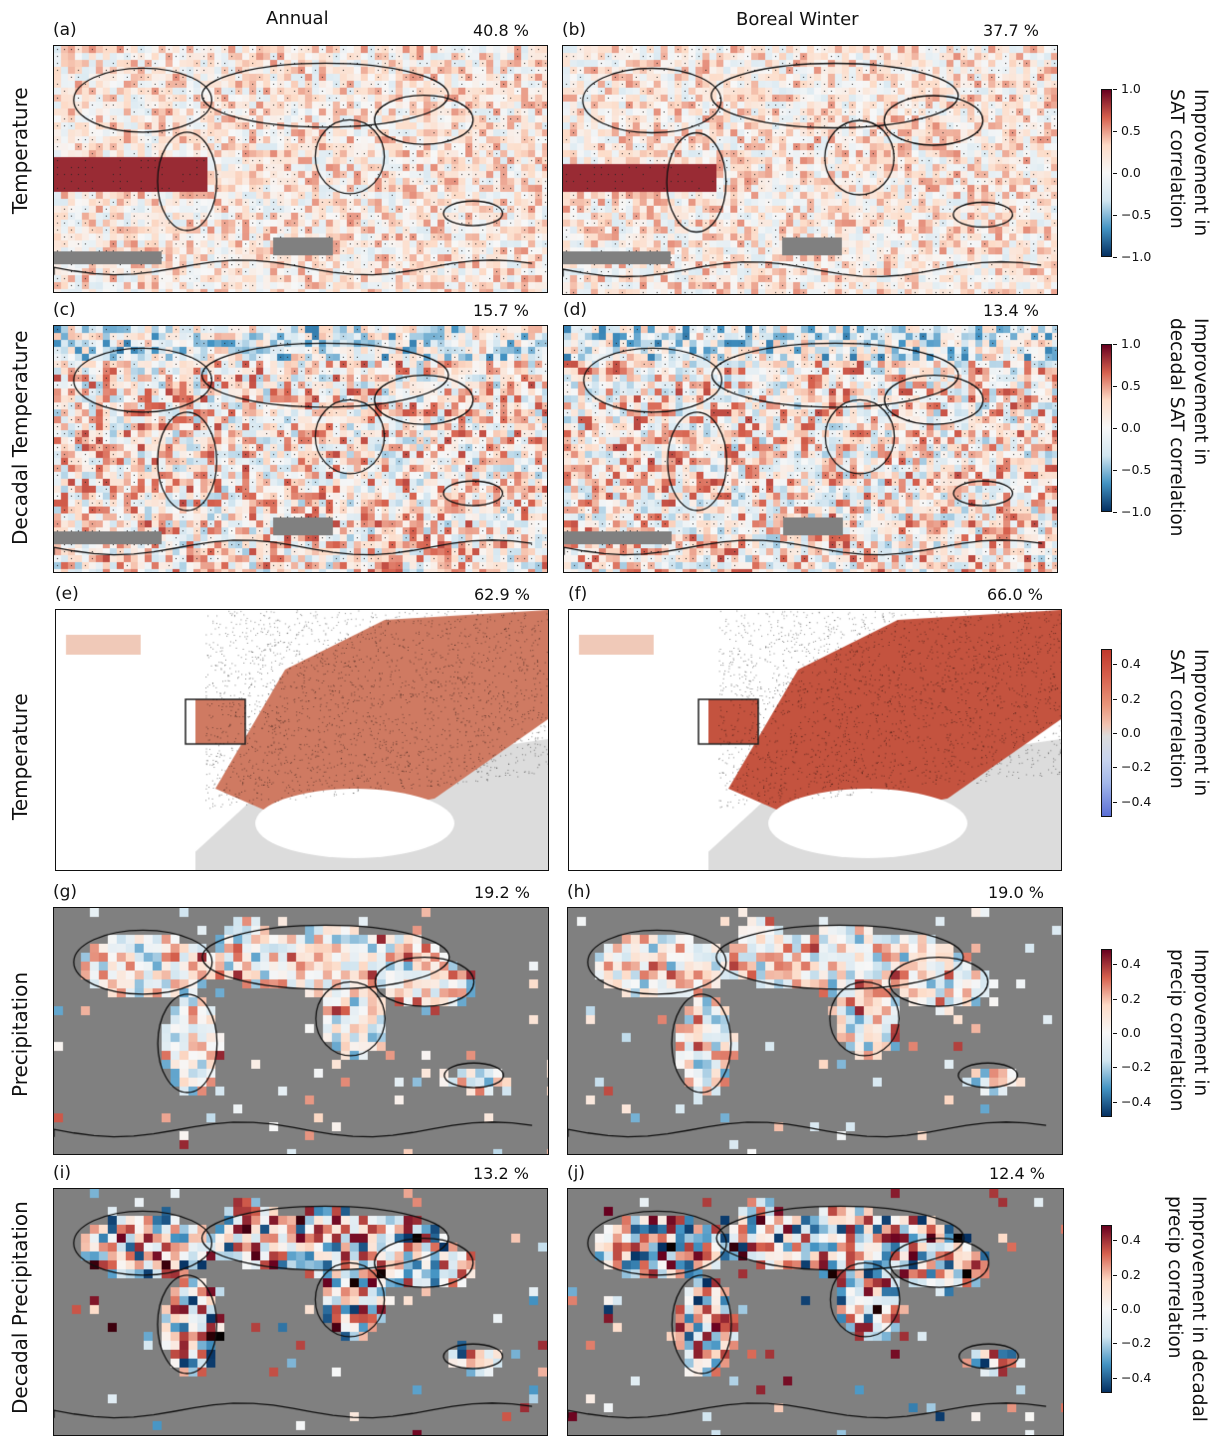 The width and height of the screenshot is (1227, 1449). Describe the element at coordinates (65, 892) in the screenshot. I see `panel-label: (g)` at that location.